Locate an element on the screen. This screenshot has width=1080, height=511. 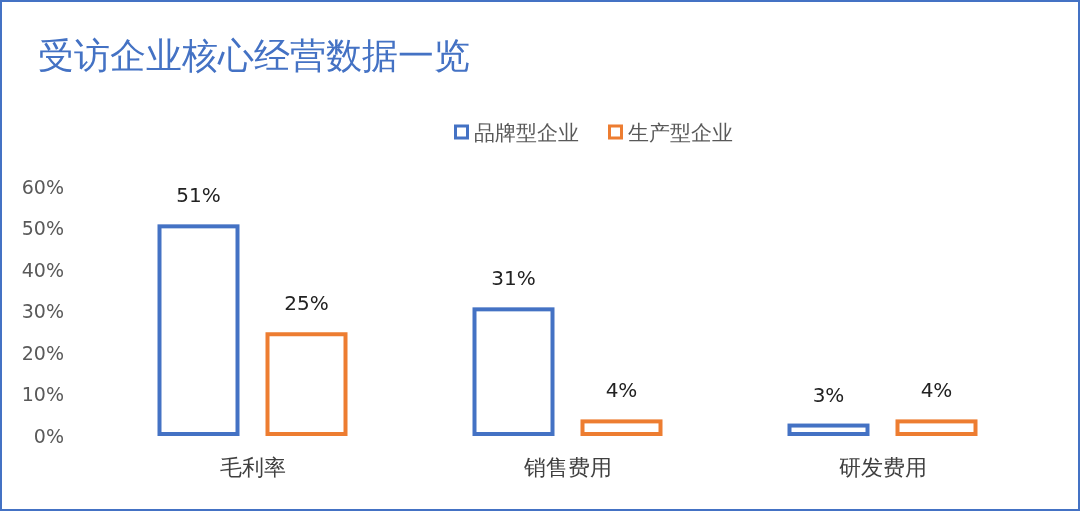
text: 31% is located at coordinates (513, 278).